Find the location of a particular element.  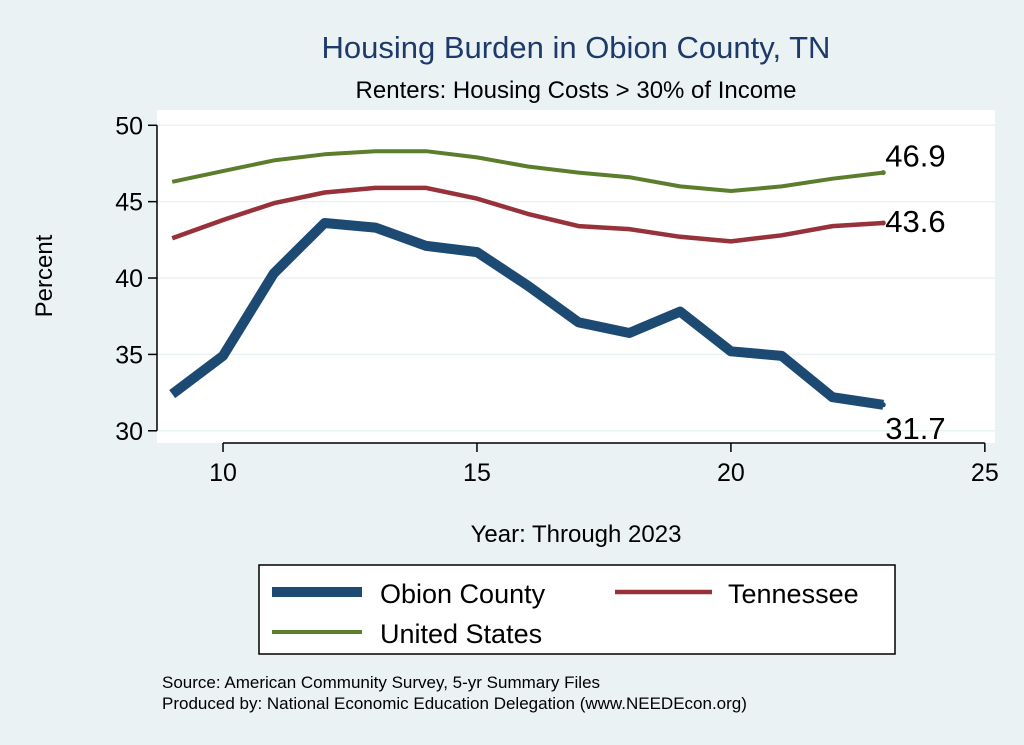

y-tick-label-35: 35 is located at coordinates (129, 355).